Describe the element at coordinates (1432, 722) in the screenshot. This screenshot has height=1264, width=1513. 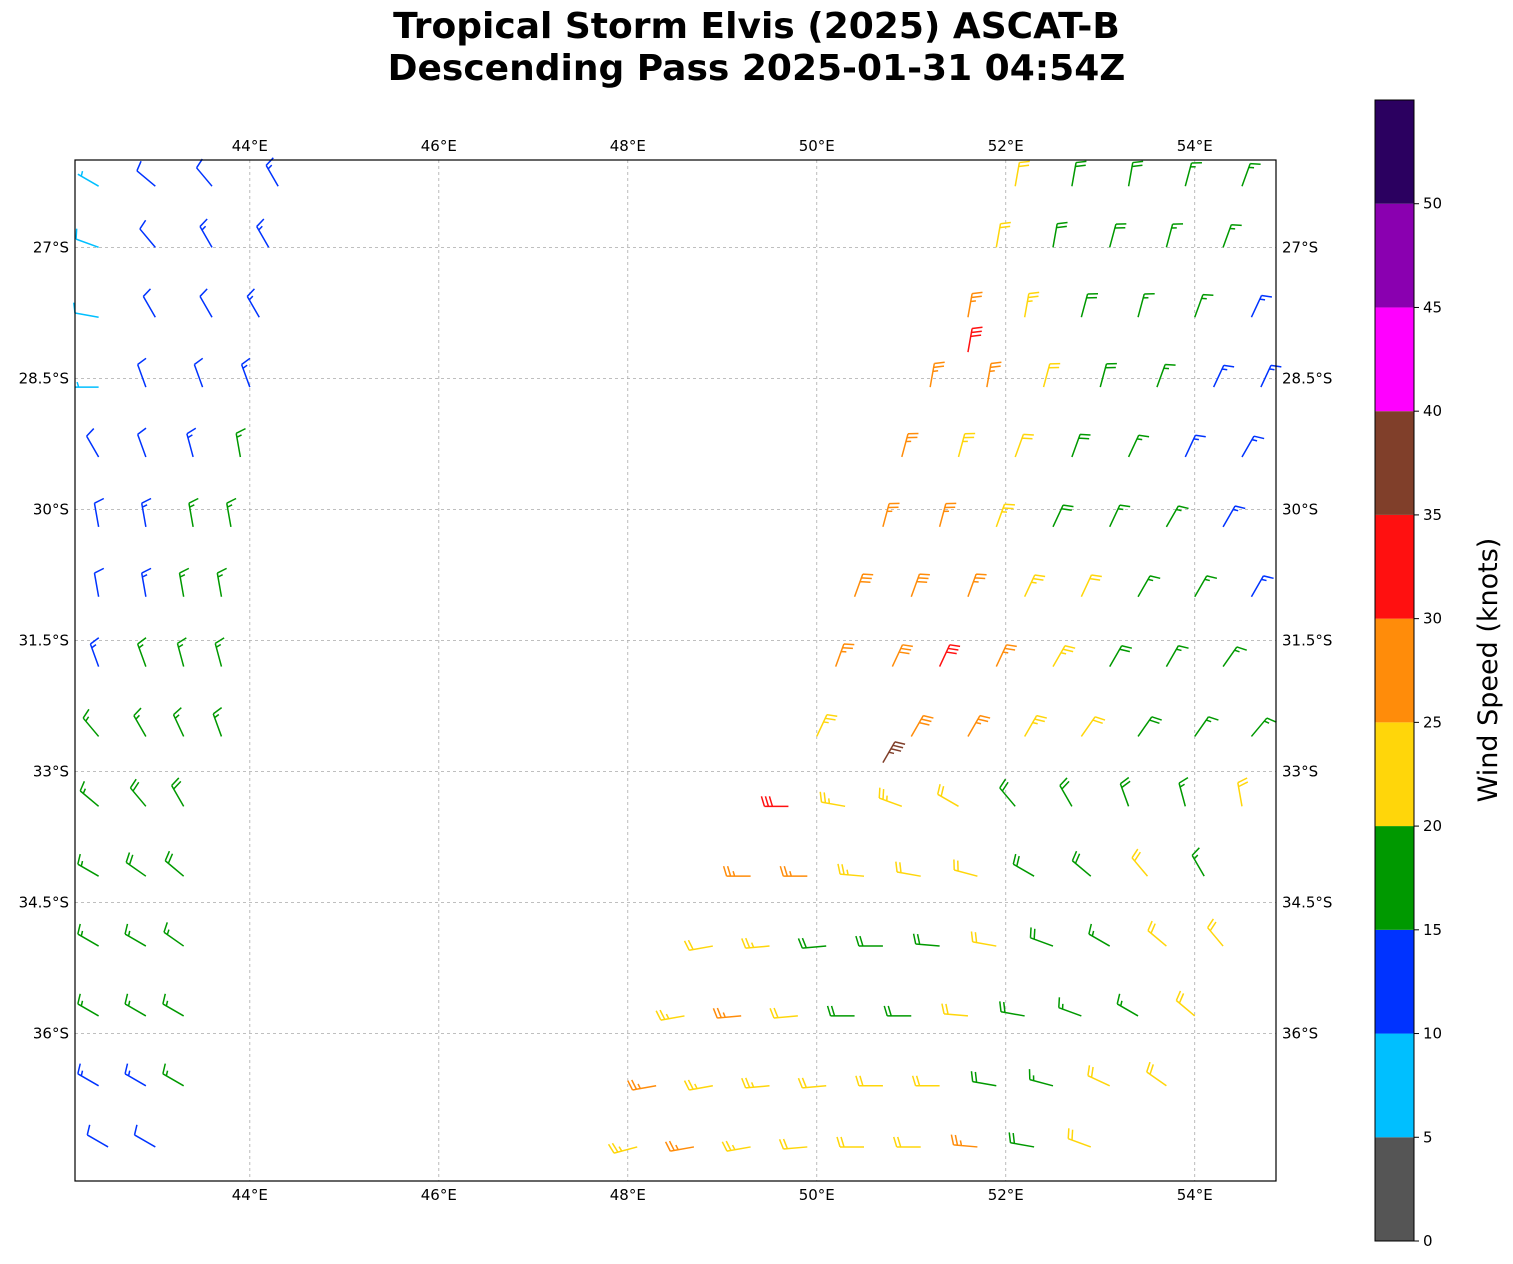
I see `colorbar-tick-label: 25` at that location.